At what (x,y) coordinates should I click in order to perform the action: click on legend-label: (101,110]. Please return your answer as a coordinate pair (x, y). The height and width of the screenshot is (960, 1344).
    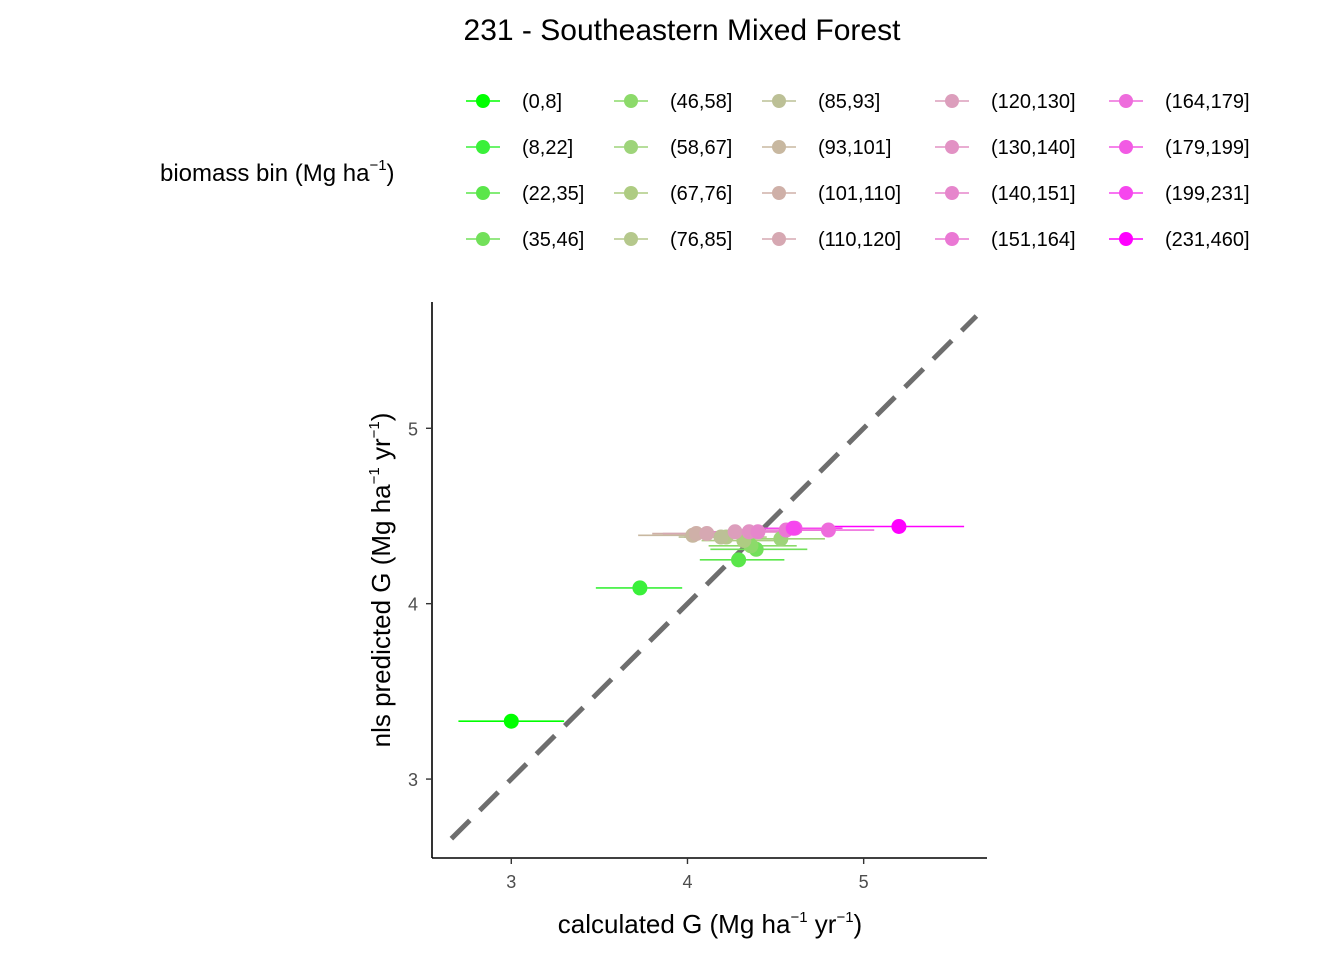
    Looking at the image, I should click on (859, 194).